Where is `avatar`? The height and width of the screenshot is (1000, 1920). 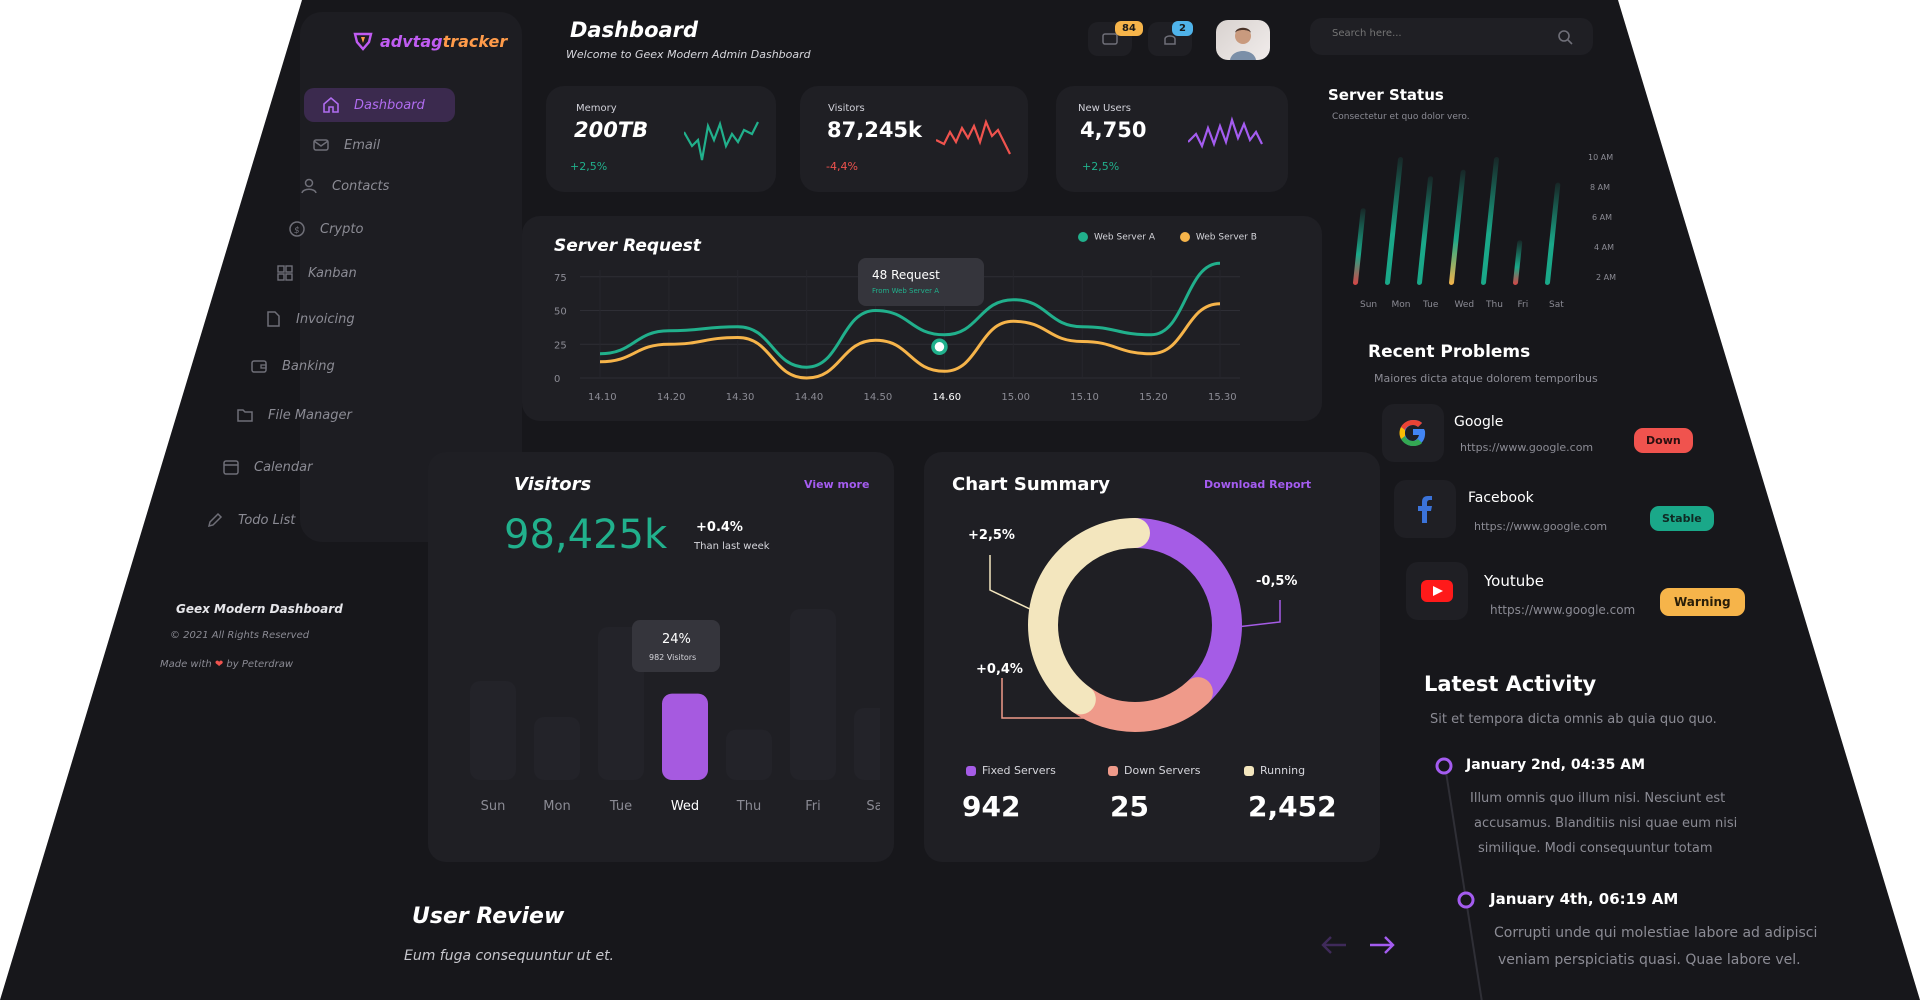
avatar is located at coordinates (1243, 40).